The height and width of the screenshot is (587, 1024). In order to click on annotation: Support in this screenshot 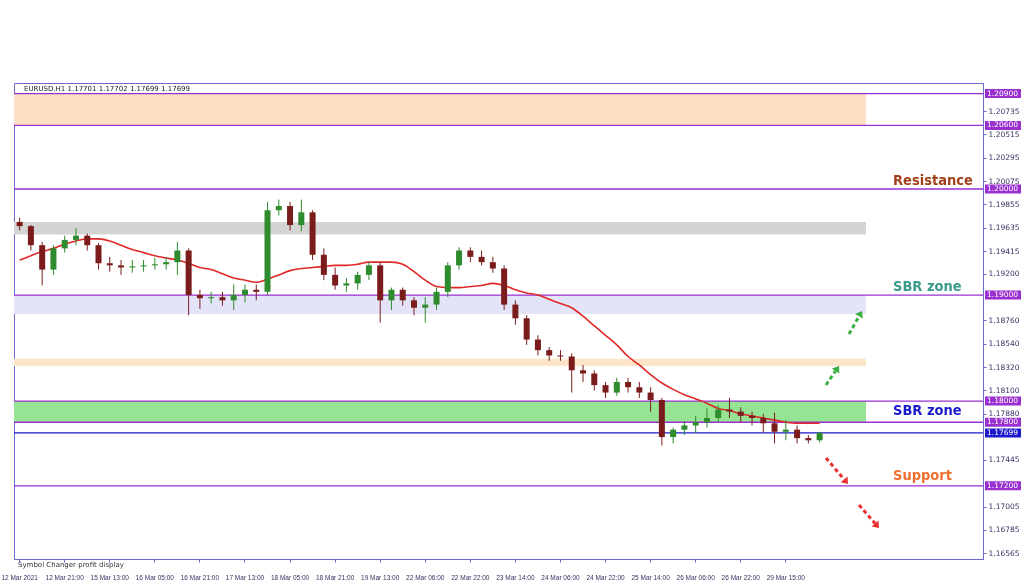, I will do `click(922, 474)`.